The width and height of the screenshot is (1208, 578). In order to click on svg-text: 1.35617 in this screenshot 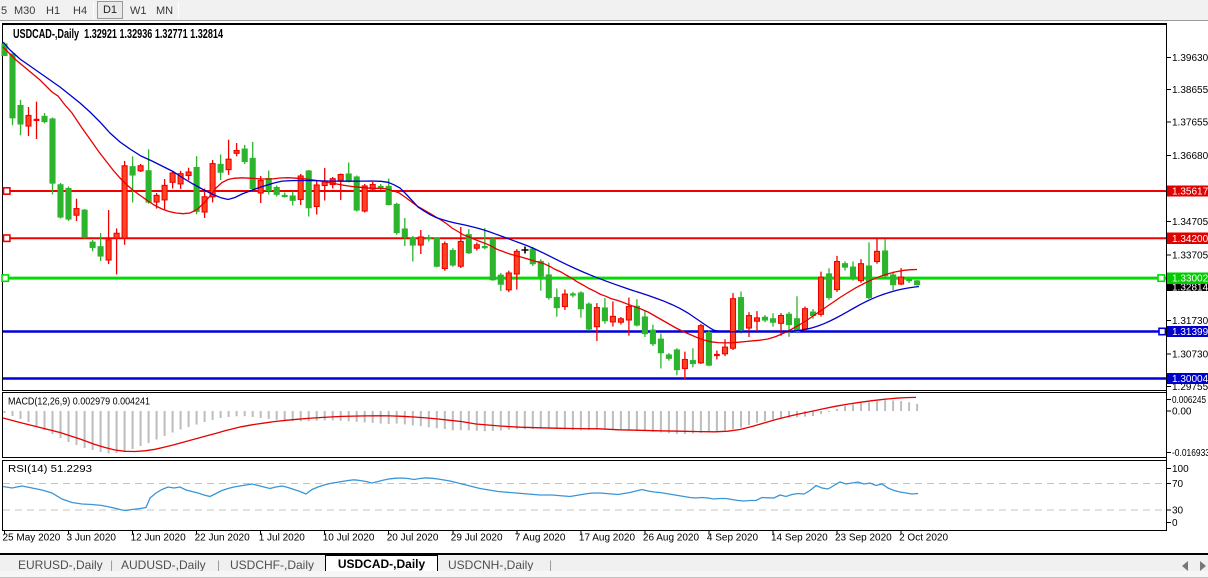, I will do `click(1190, 192)`.